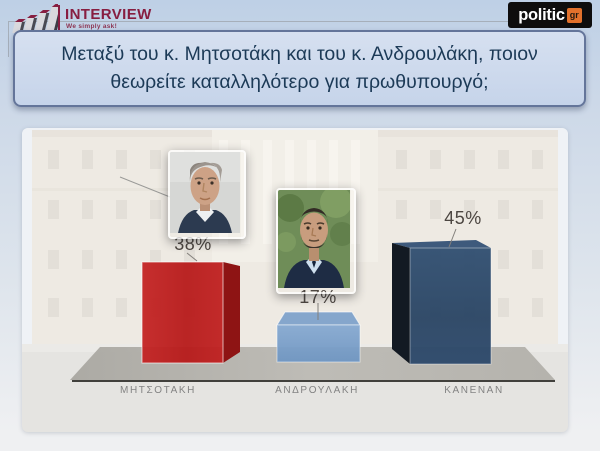 The height and width of the screenshot is (451, 600). I want to click on photo-callout-line, so click(145, 187).